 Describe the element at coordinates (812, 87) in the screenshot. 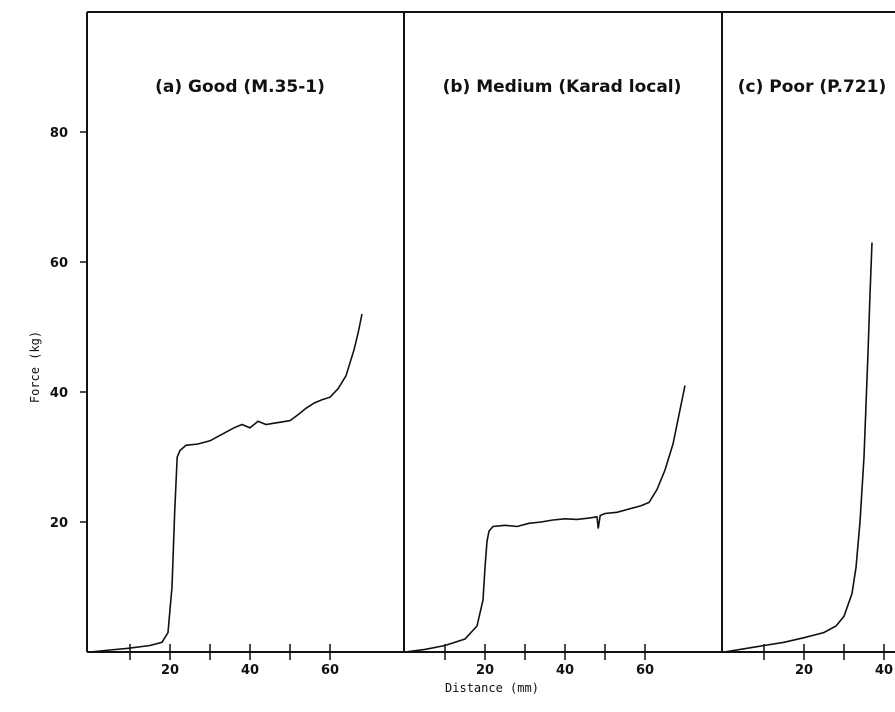

I see `panel-title: (c) Poor (P.721)` at that location.